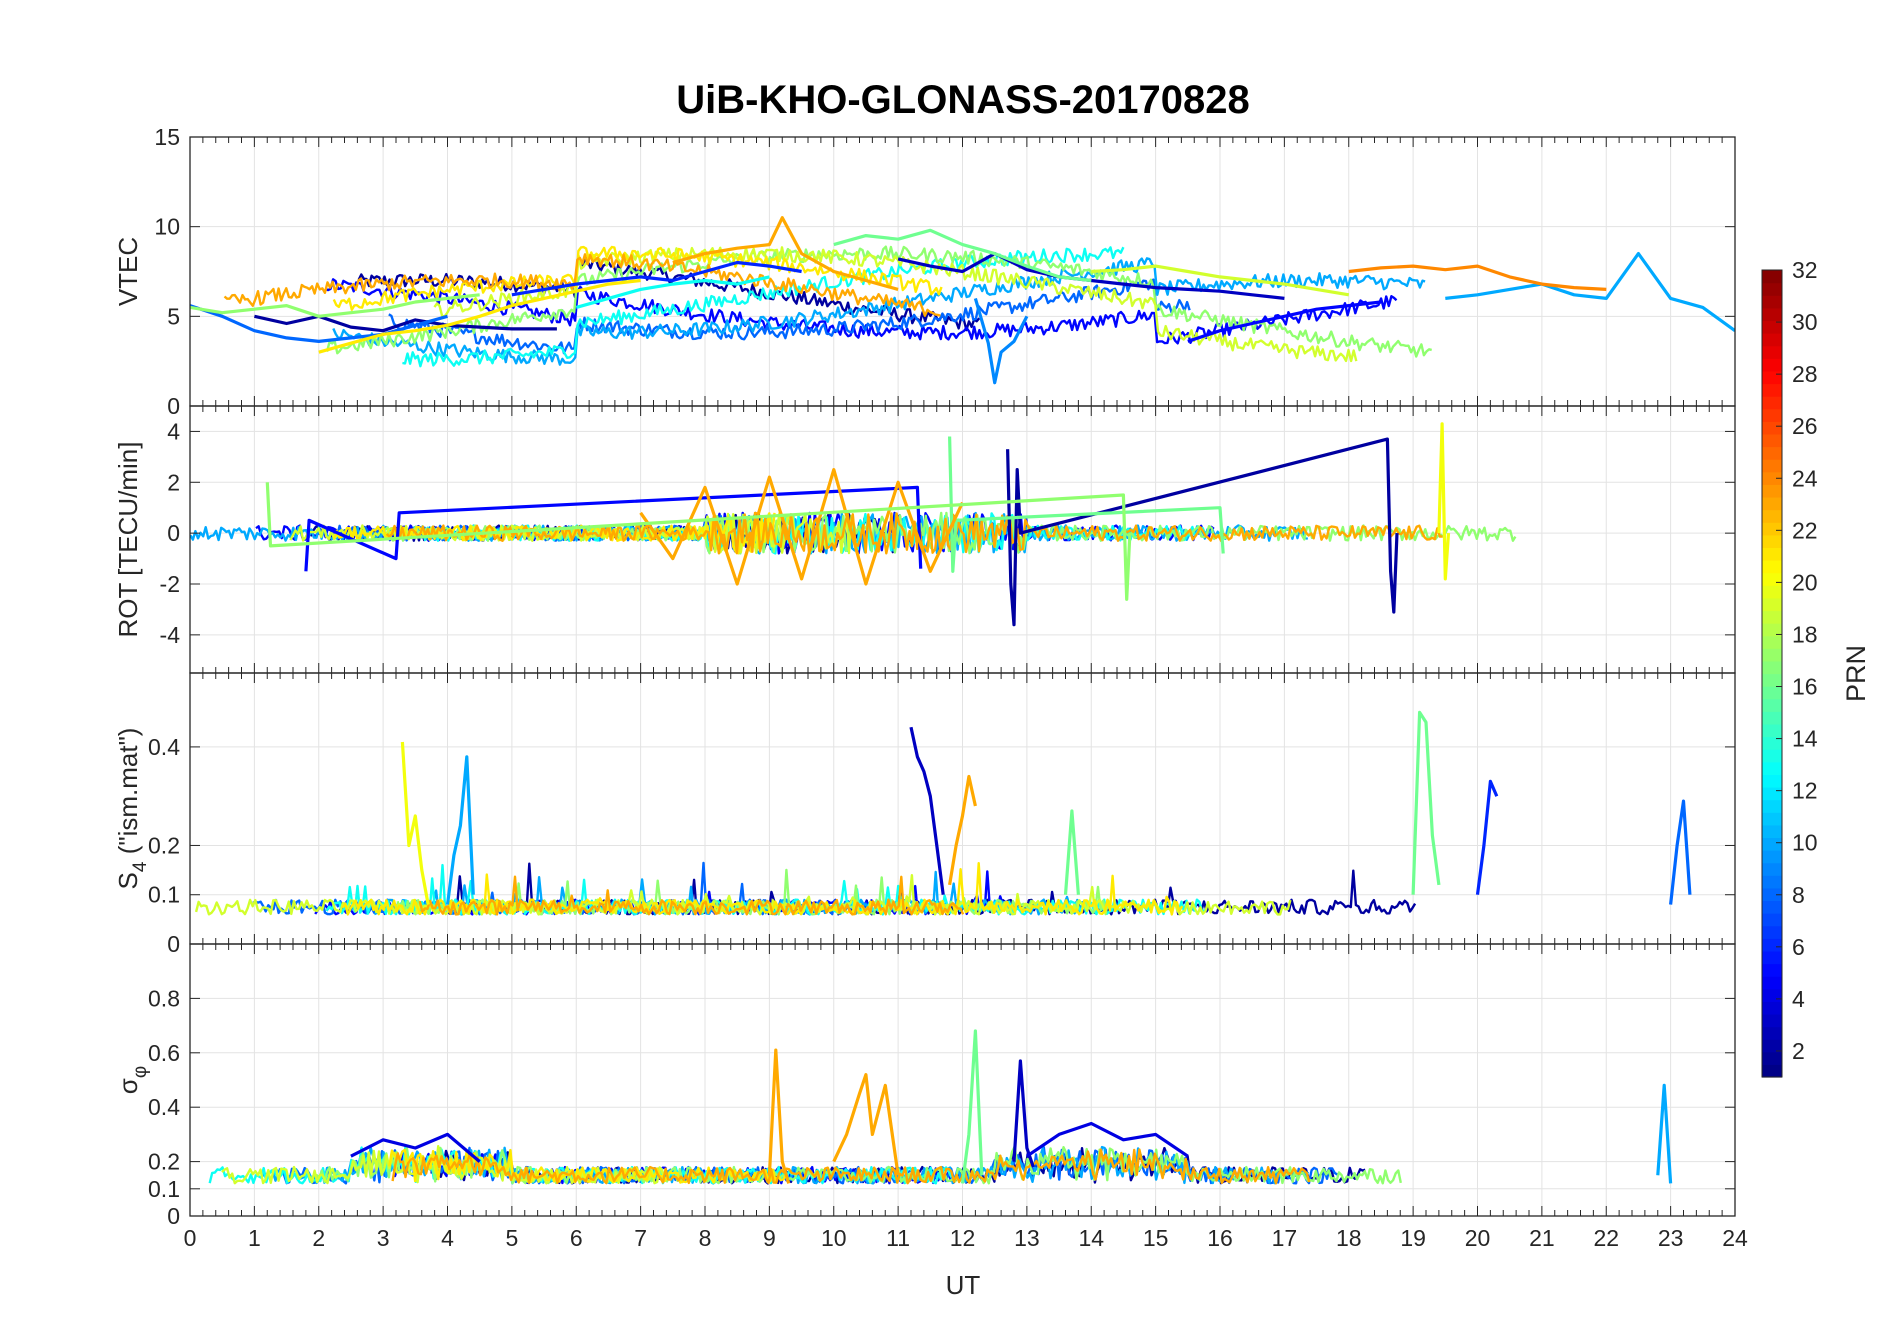 Image resolution: width=1902 pixels, height=1330 pixels. What do you see at coordinates (1805, 791) in the screenshot?
I see `colorbar-tick-label: 12` at bounding box center [1805, 791].